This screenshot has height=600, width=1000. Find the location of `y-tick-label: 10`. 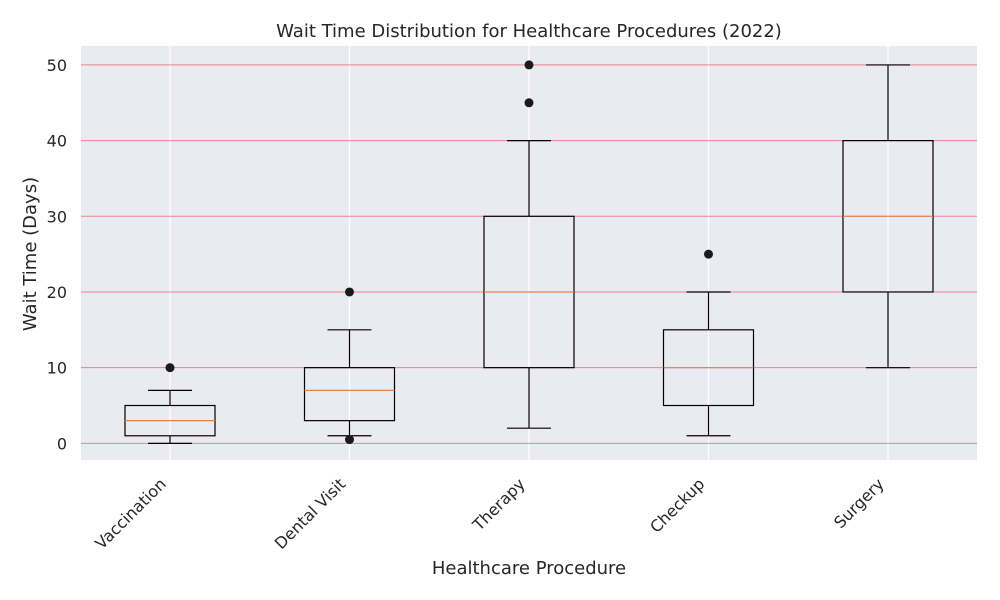

y-tick-label: 10 is located at coordinates (57, 368).